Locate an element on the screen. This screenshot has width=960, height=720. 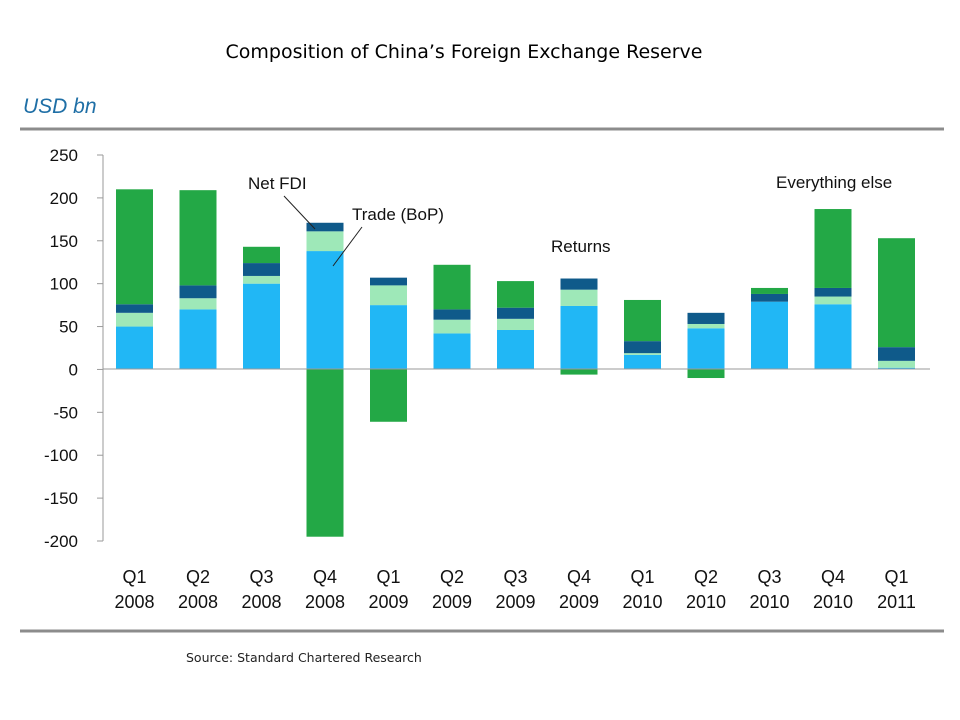
source-note: Source: Standard Chartered Research is located at coordinates (304, 657).